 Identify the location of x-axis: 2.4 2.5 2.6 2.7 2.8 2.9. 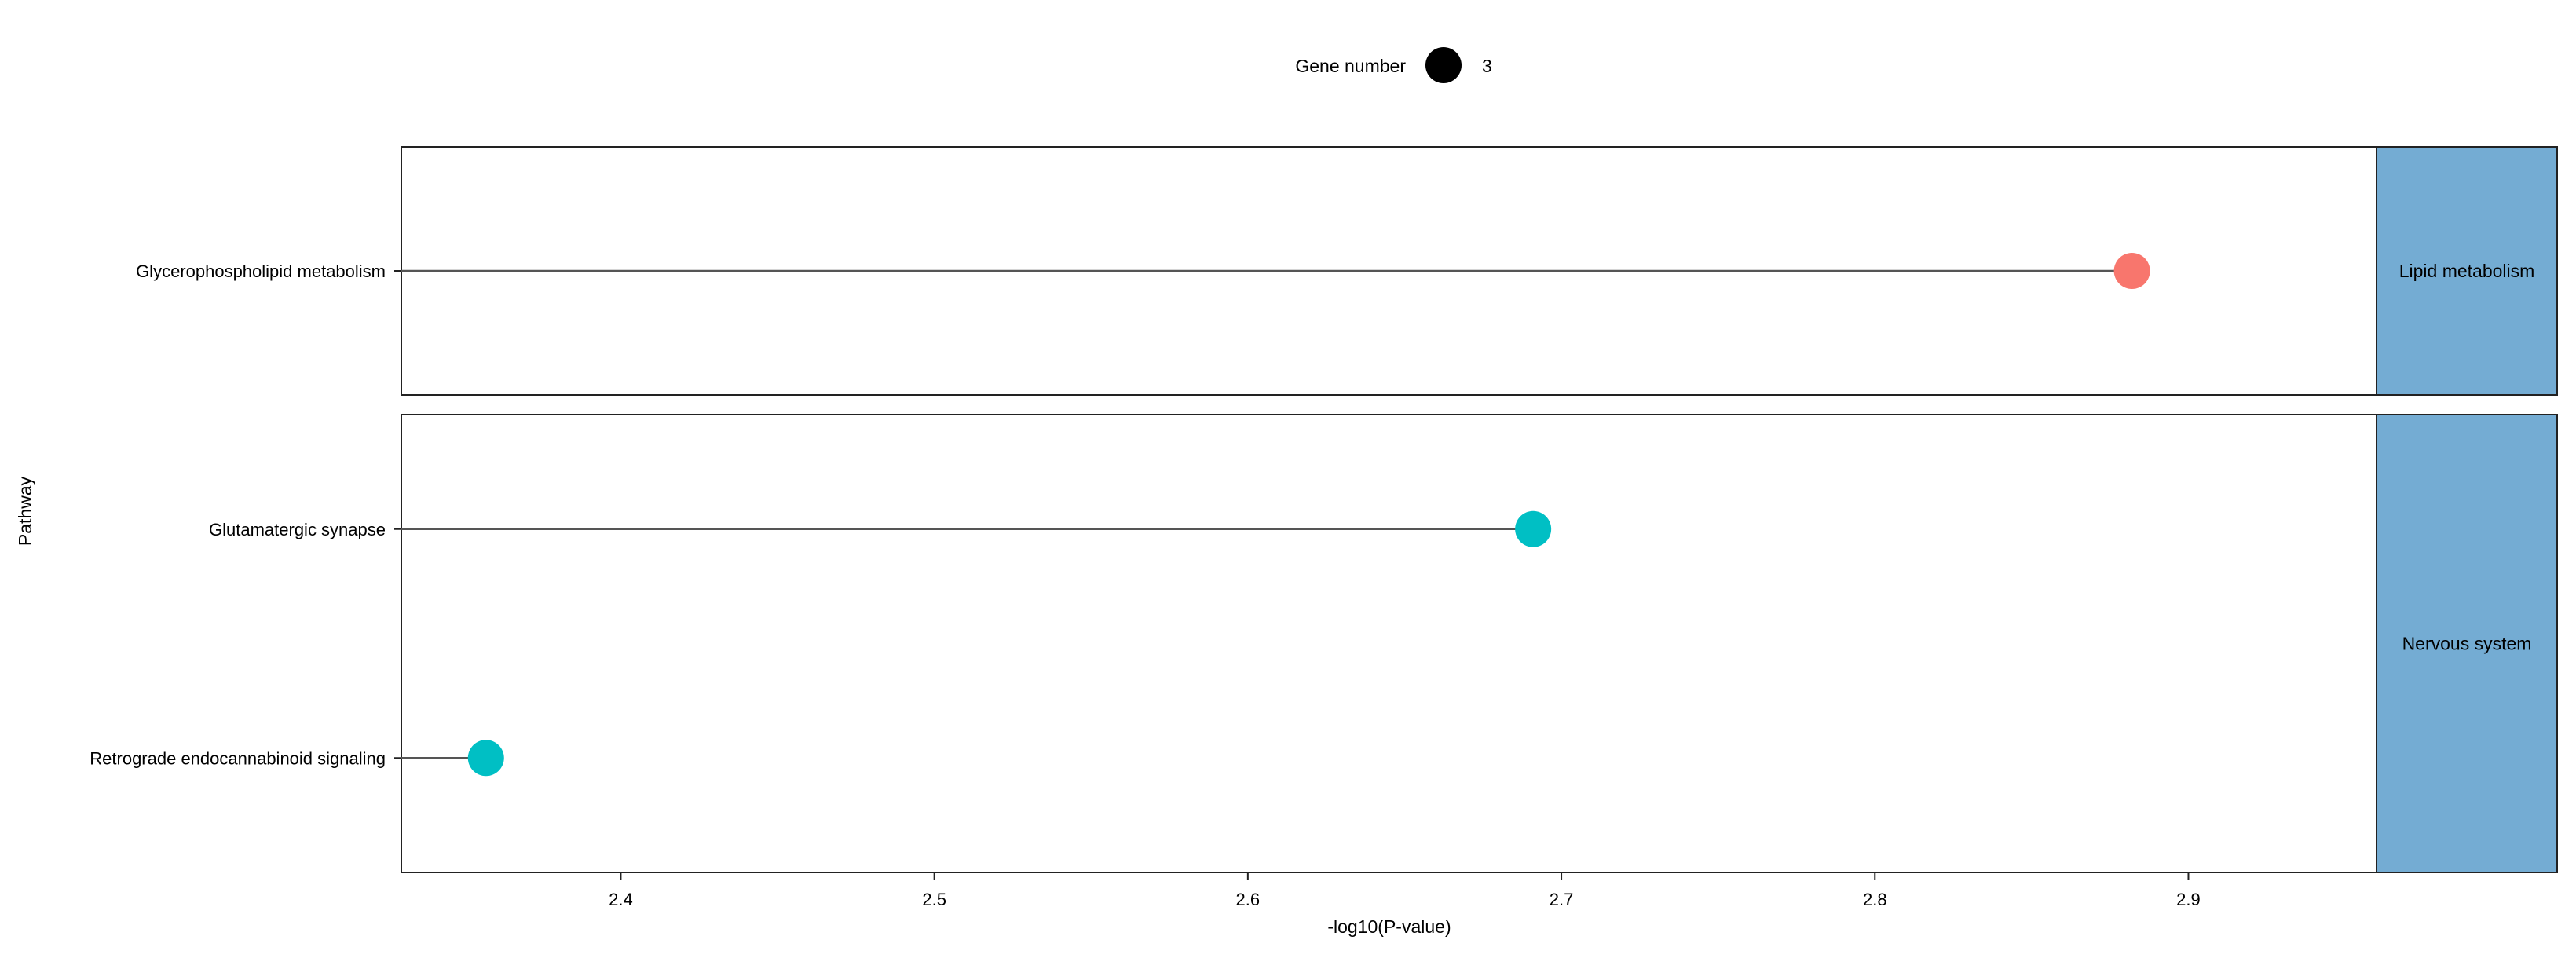
(1405, 890).